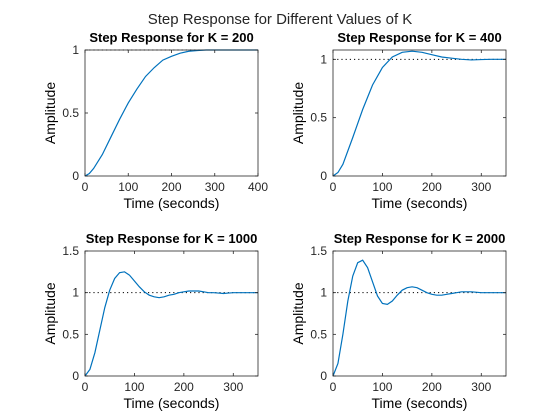 This screenshot has height=420, width=560. I want to click on subplot-title: Step Response for K = 400, so click(419, 37).